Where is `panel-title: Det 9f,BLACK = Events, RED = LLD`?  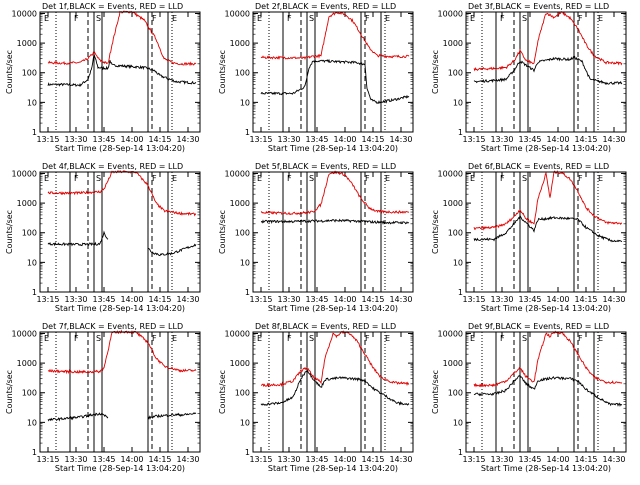
panel-title: Det 9f,BLACK = Events, RED = LLD is located at coordinates (538, 326).